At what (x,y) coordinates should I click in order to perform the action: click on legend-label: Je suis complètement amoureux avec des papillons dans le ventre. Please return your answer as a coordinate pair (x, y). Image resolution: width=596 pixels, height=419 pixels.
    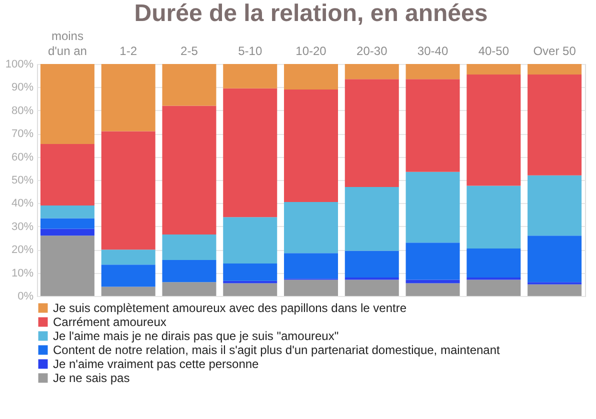
    Looking at the image, I should click on (230, 308).